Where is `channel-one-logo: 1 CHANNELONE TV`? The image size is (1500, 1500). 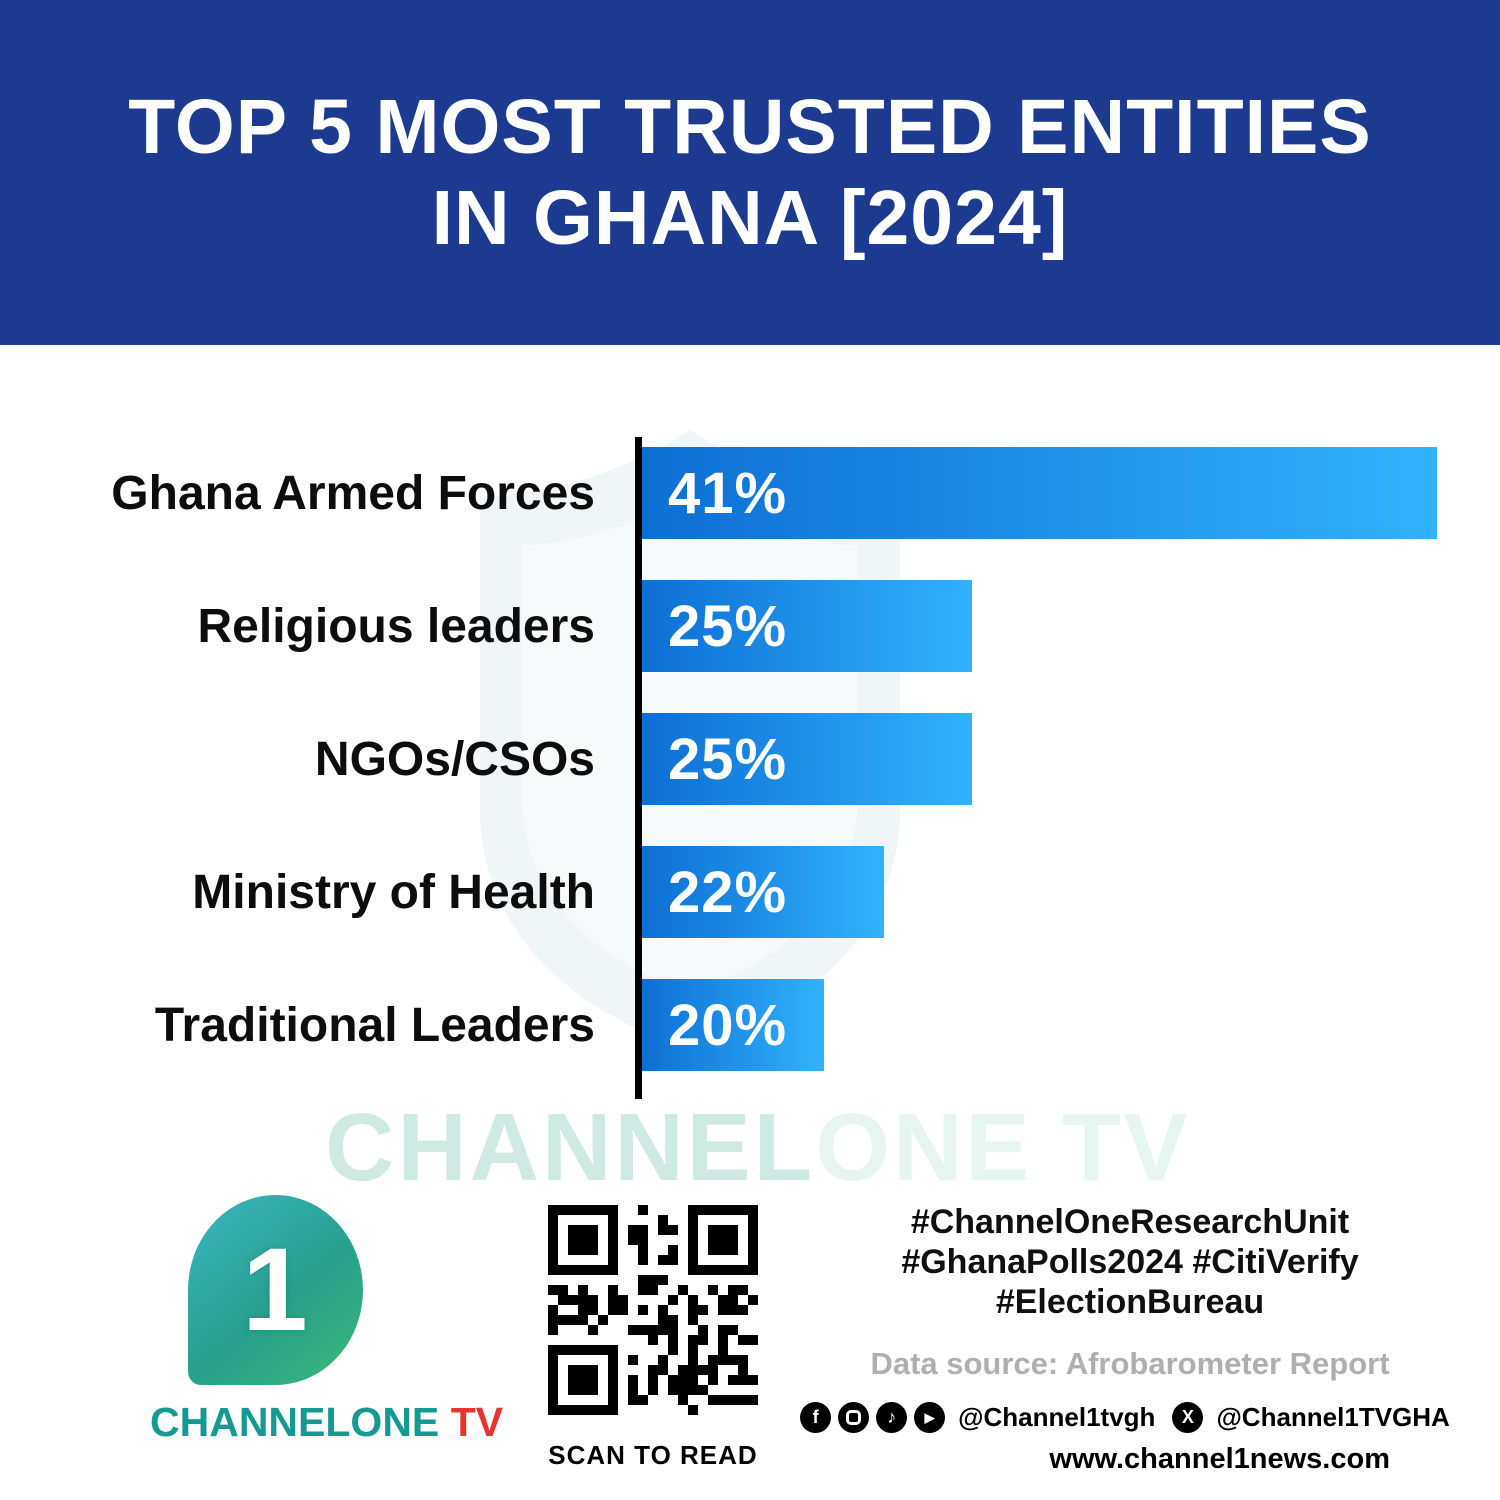 channel-one-logo: 1 CHANNELONE TV is located at coordinates (326, 1320).